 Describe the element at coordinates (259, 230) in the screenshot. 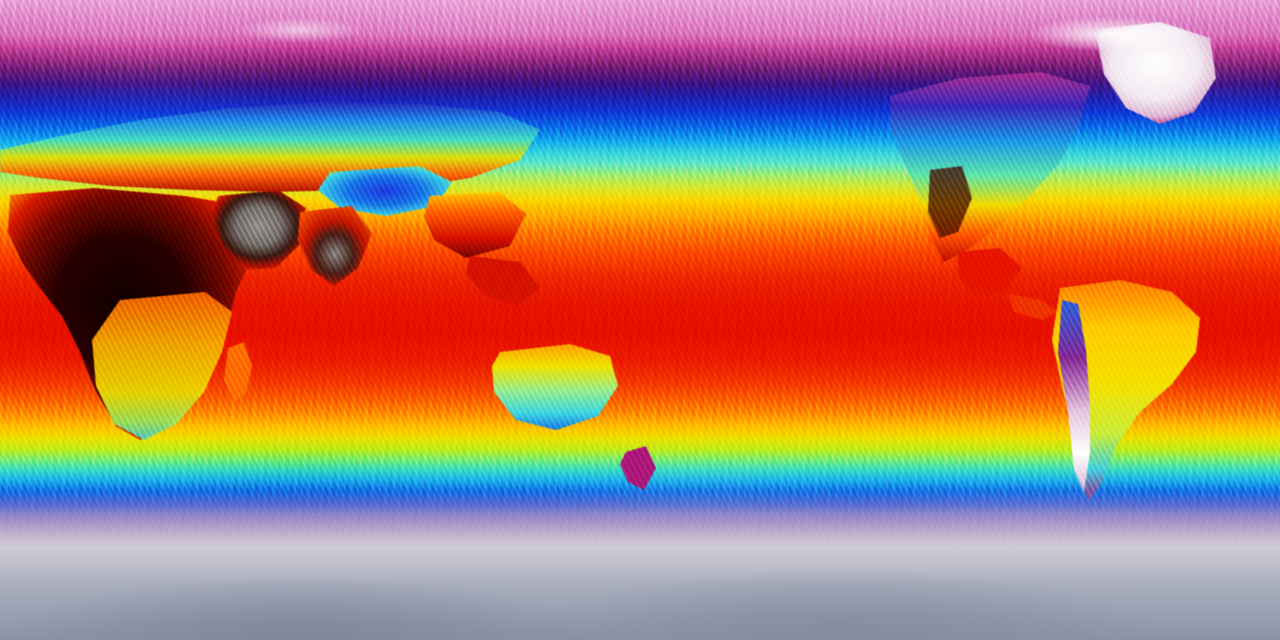

I see `region-arabia` at that location.